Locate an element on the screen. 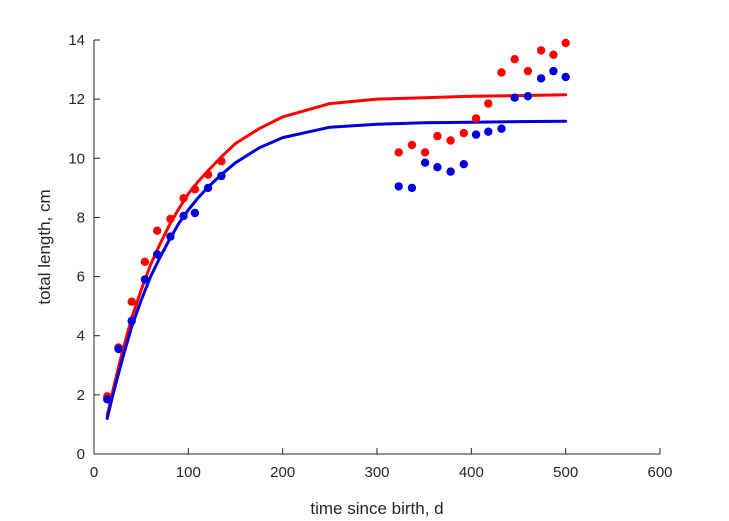 This screenshot has height=521, width=729. x-tick-label-6: 600 is located at coordinates (659, 472).